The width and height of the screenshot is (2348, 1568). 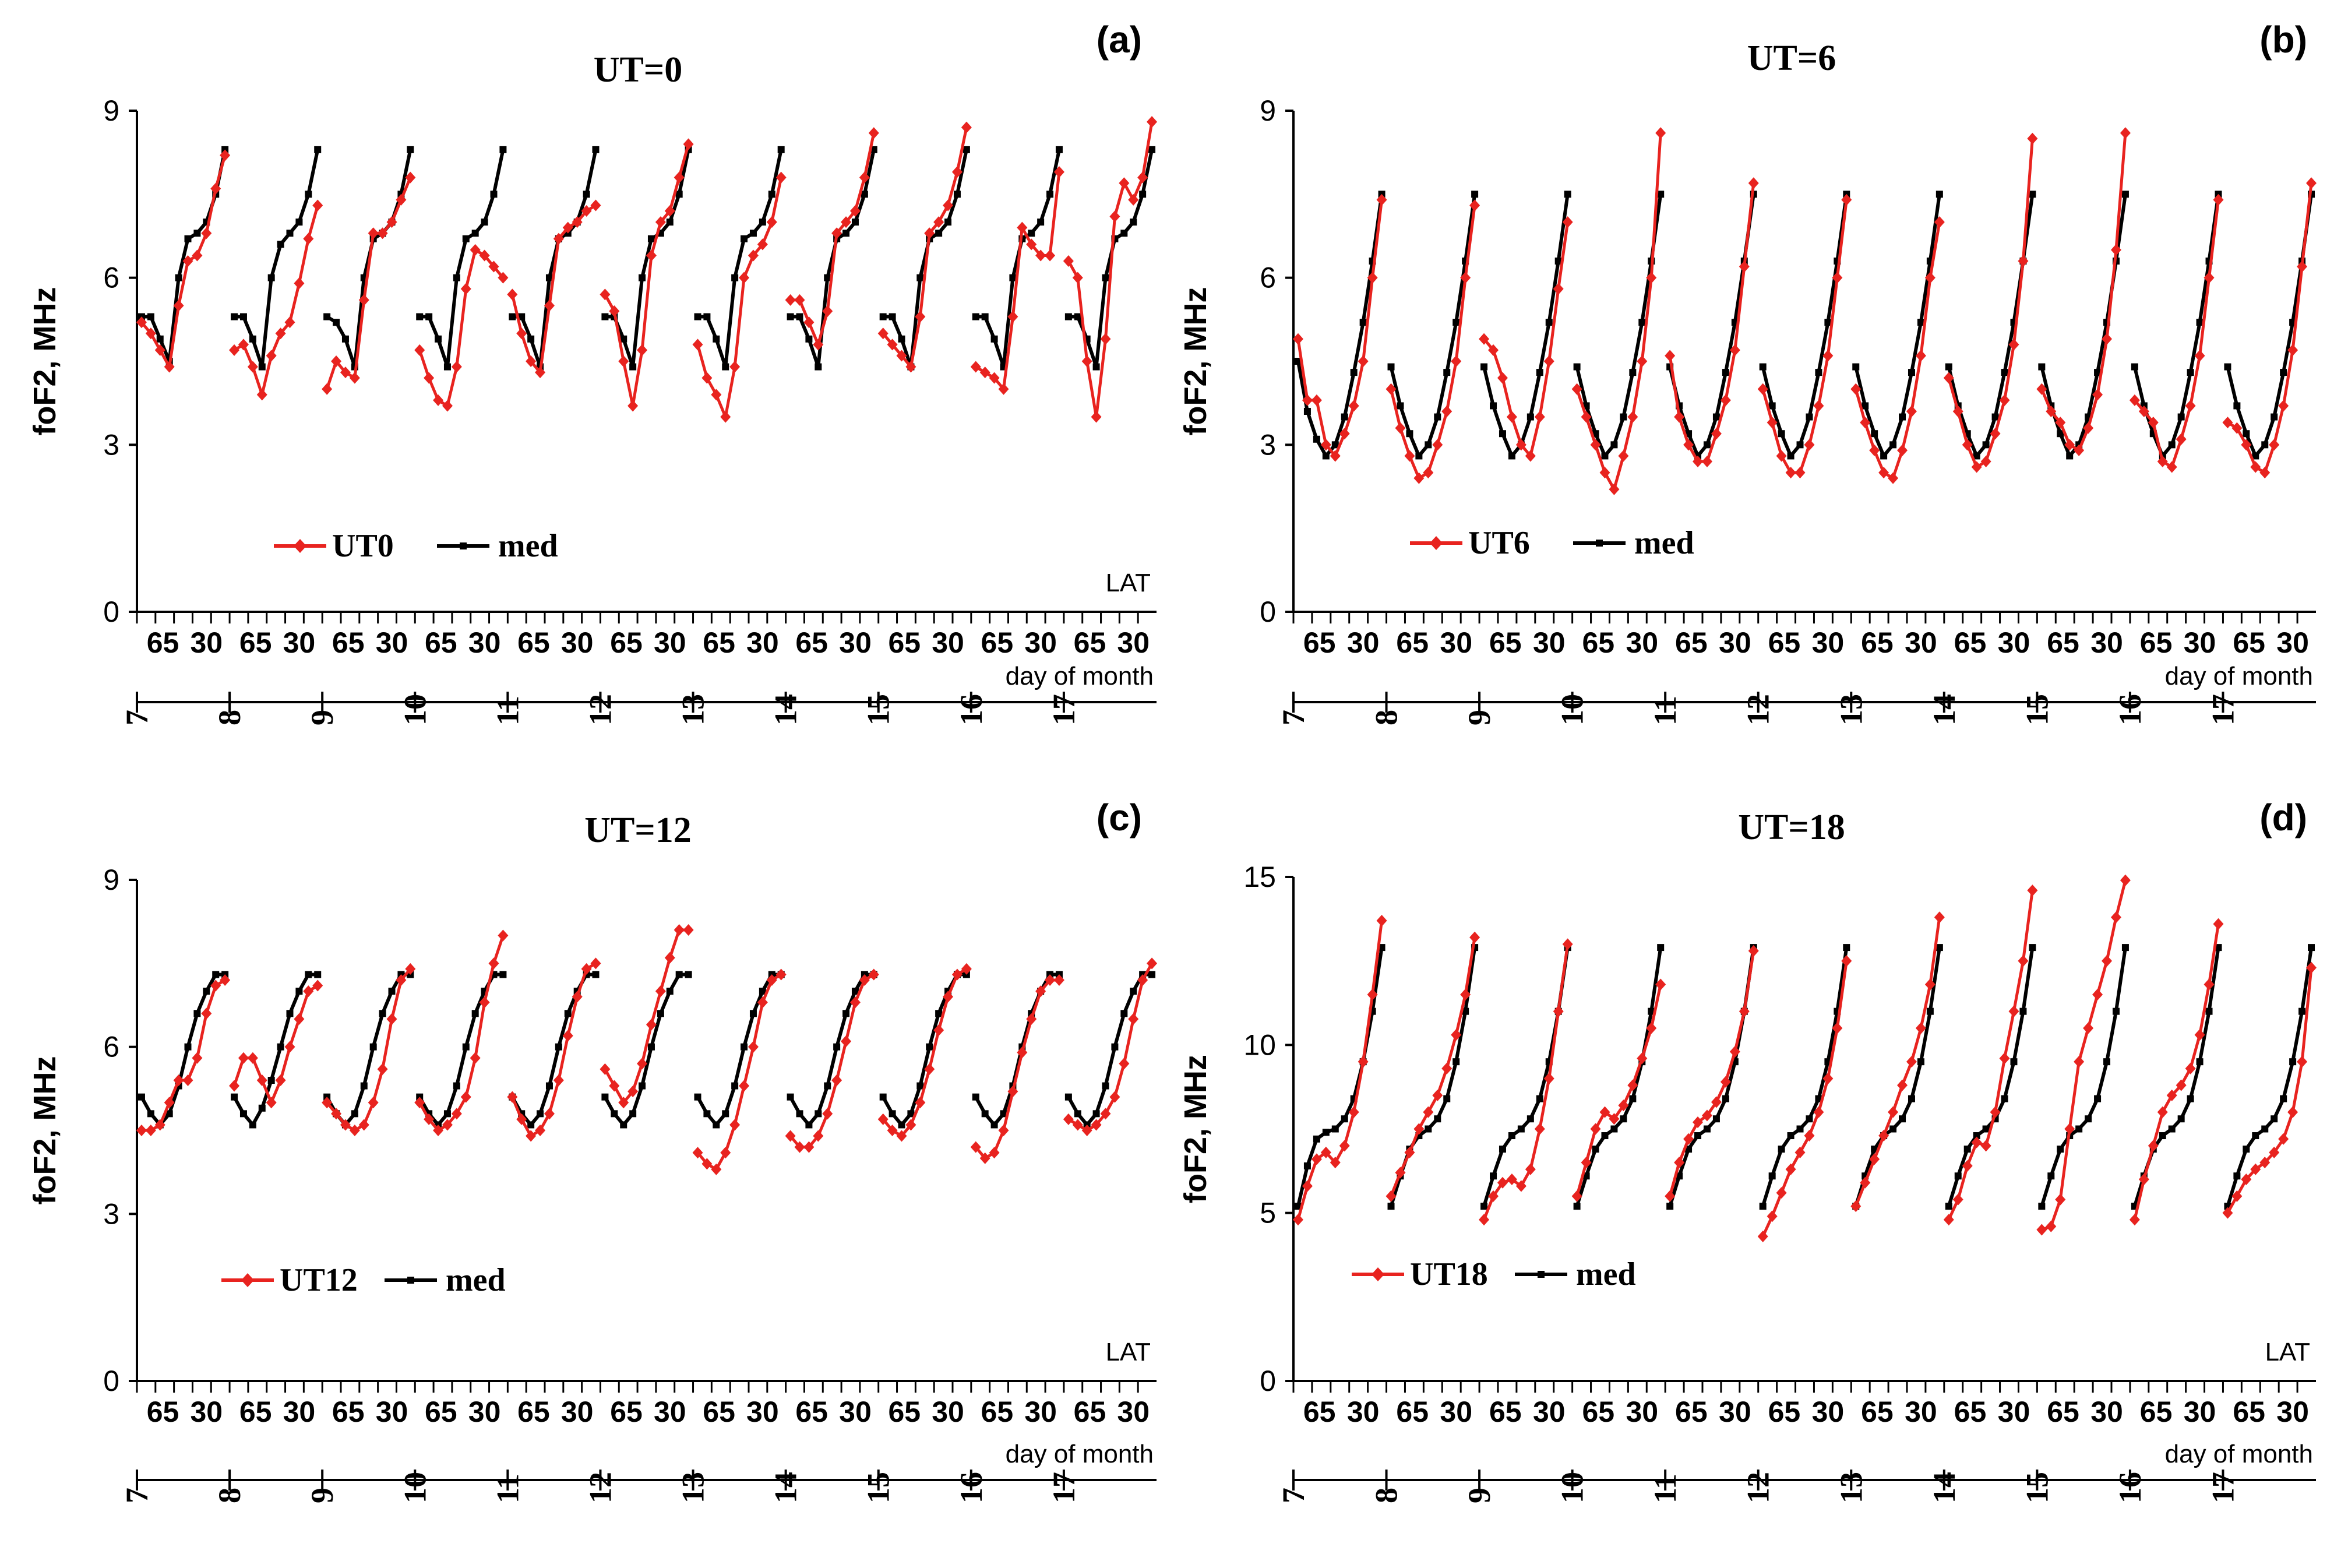 What do you see at coordinates (1129, 583) in the screenshot?
I see `lat-label: LAT` at bounding box center [1129, 583].